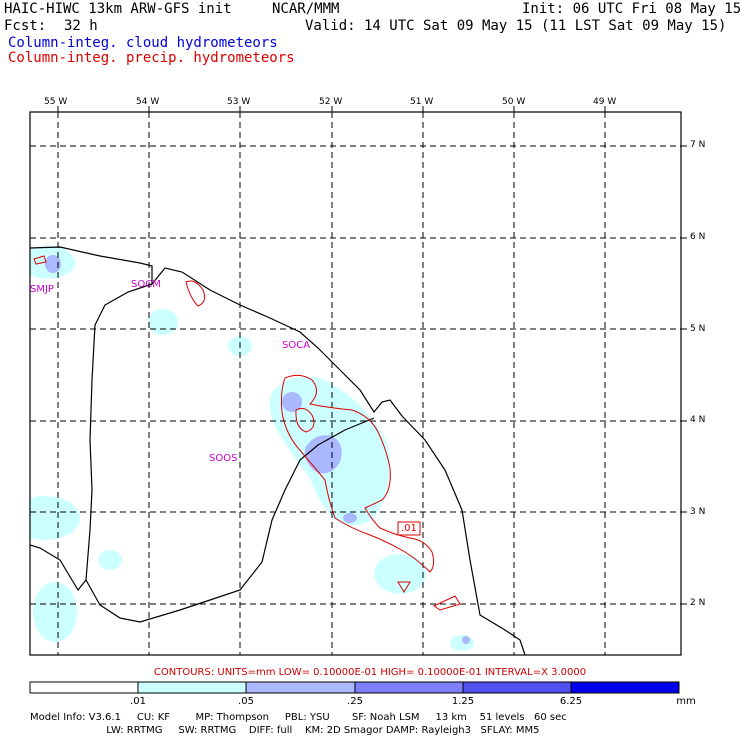  Describe the element at coordinates (148, 102) in the screenshot. I see `lon-label: 54 W` at that location.